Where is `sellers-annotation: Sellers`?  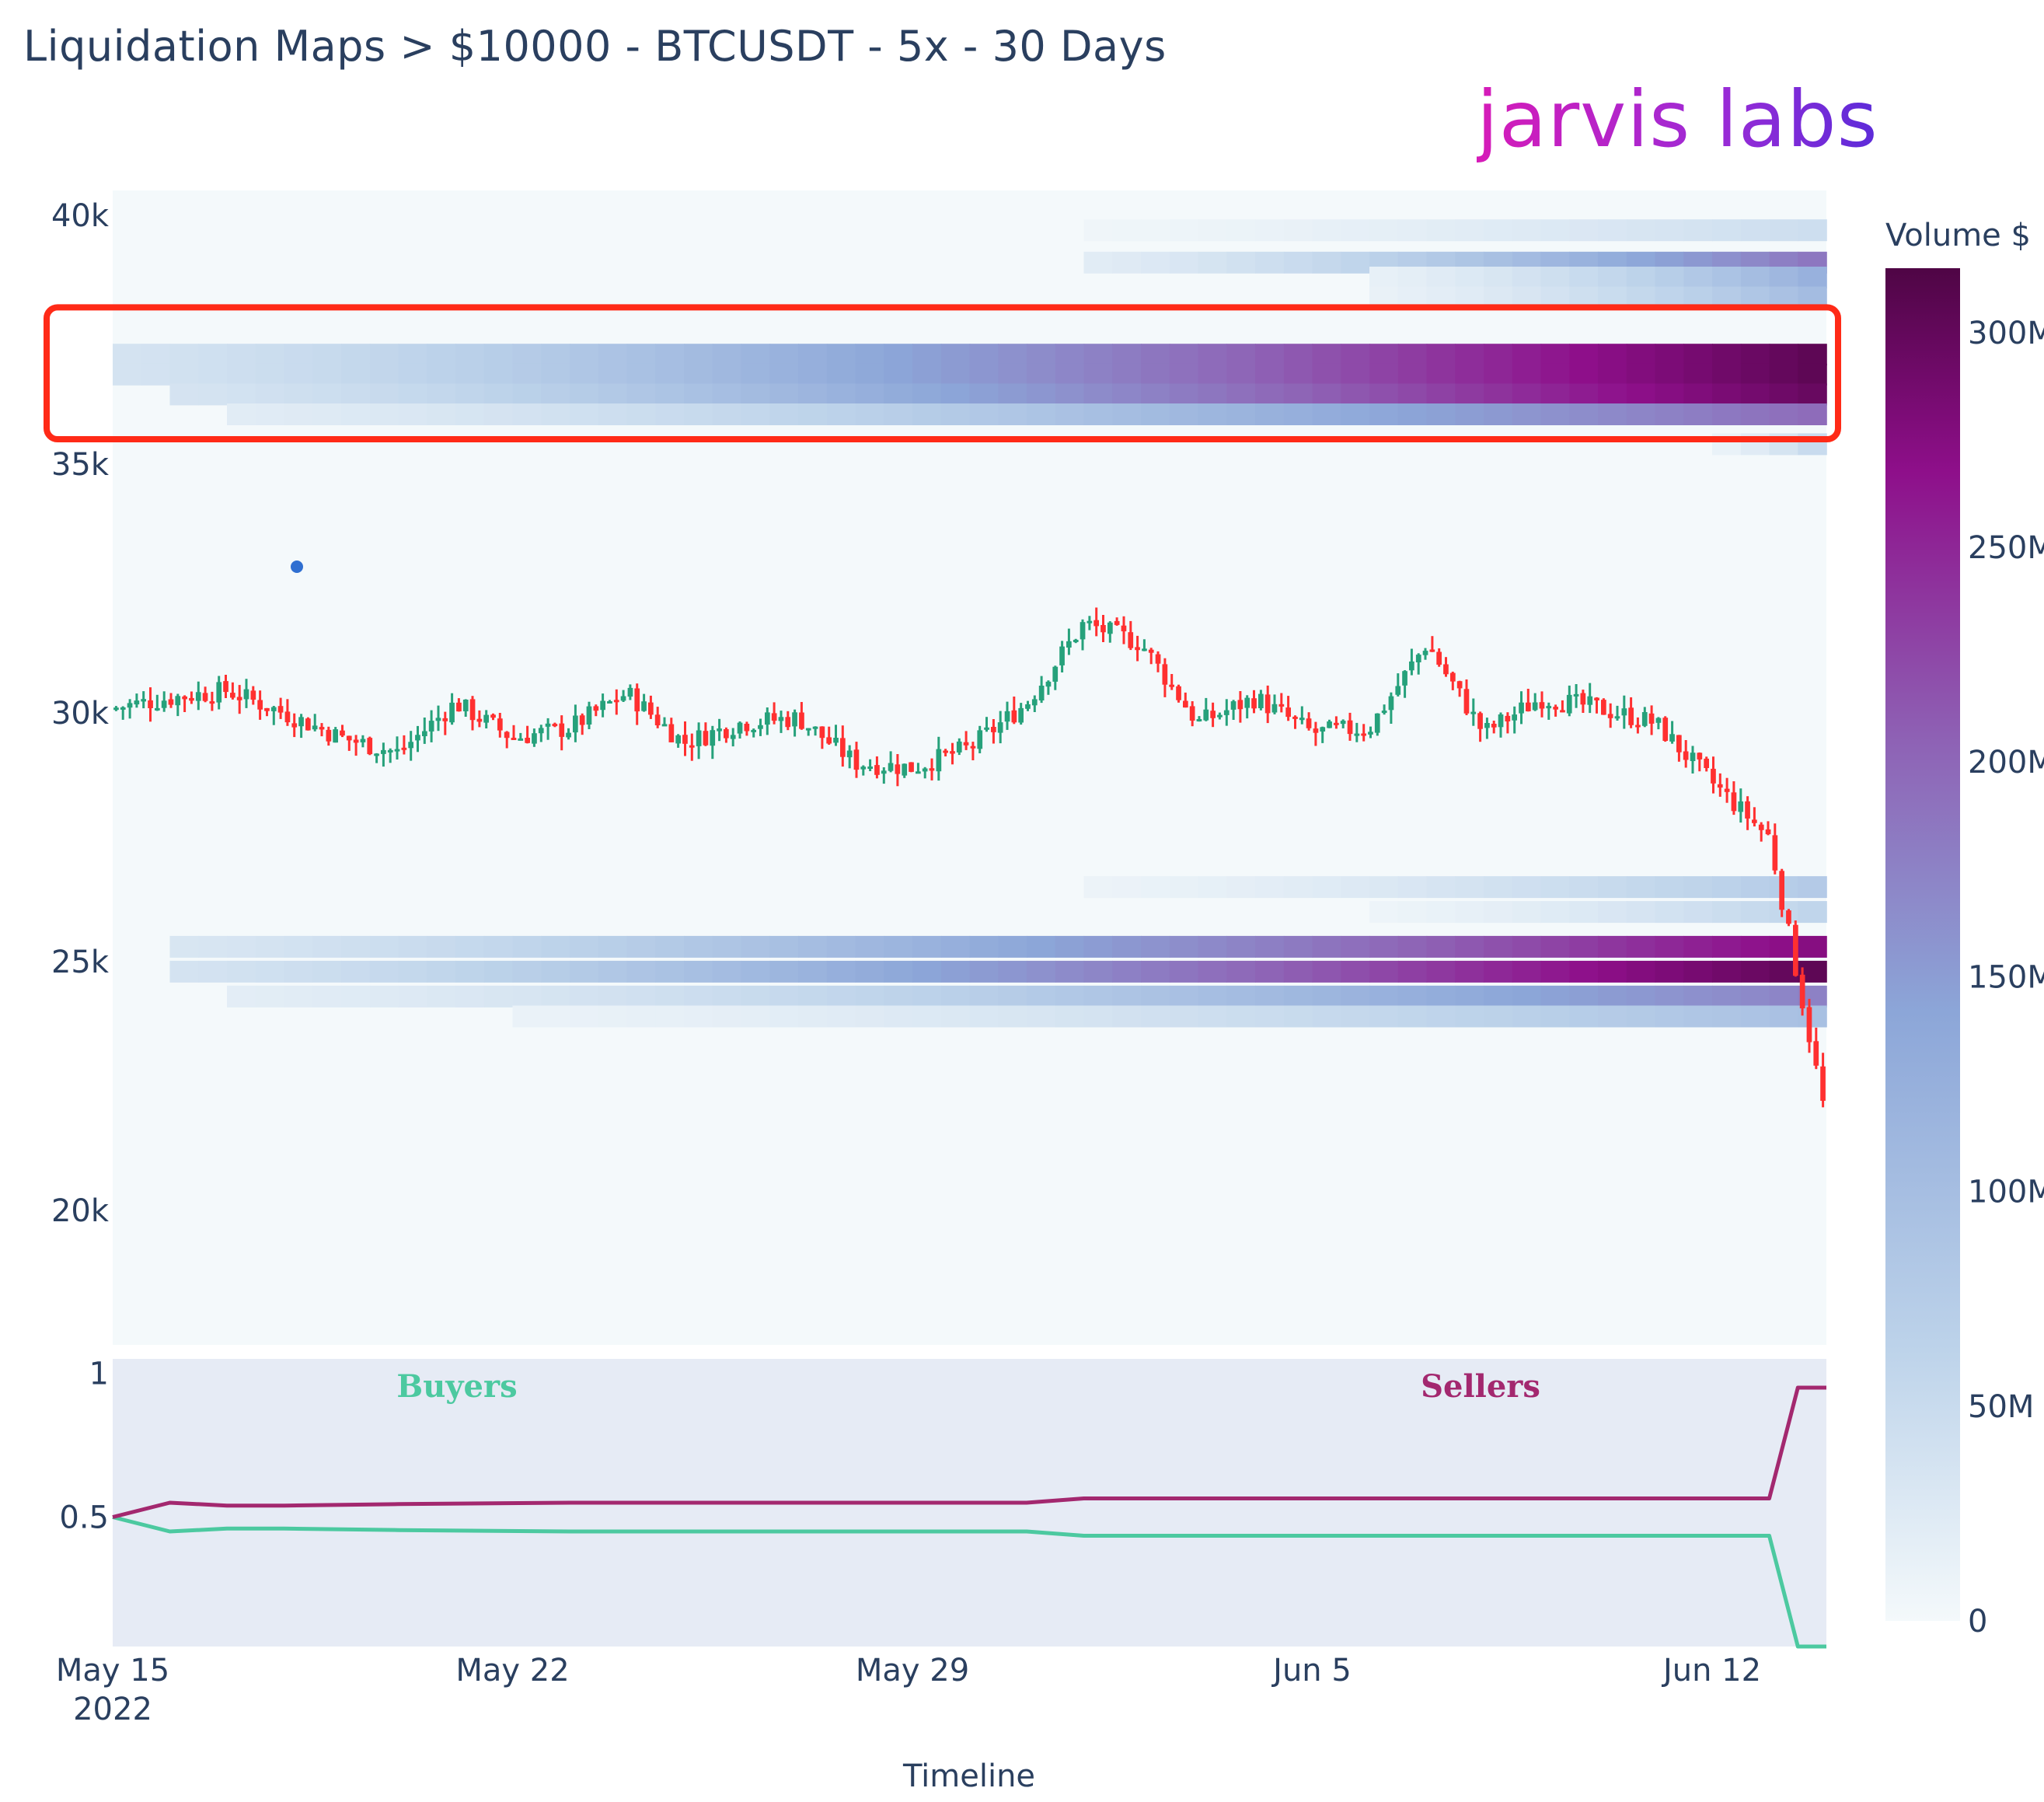 sellers-annotation: Sellers is located at coordinates (1480, 1386).